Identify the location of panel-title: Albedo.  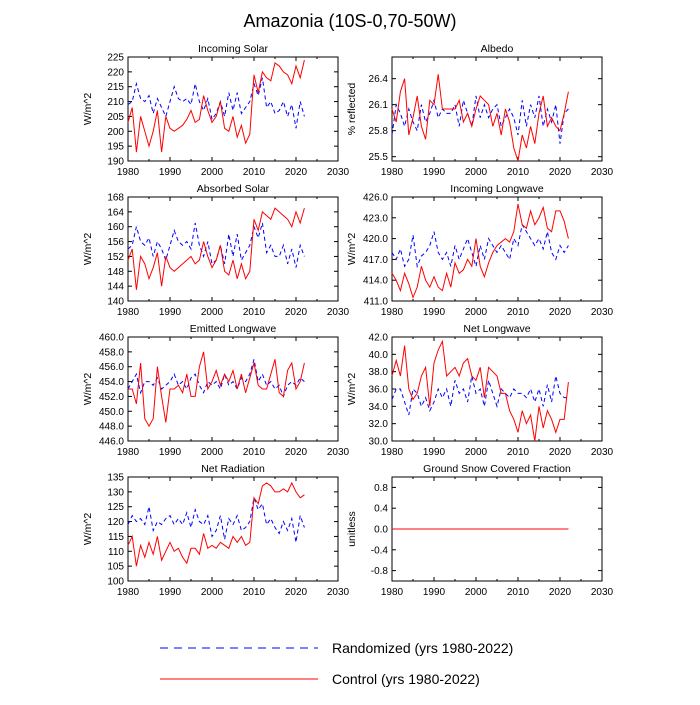
(497, 49).